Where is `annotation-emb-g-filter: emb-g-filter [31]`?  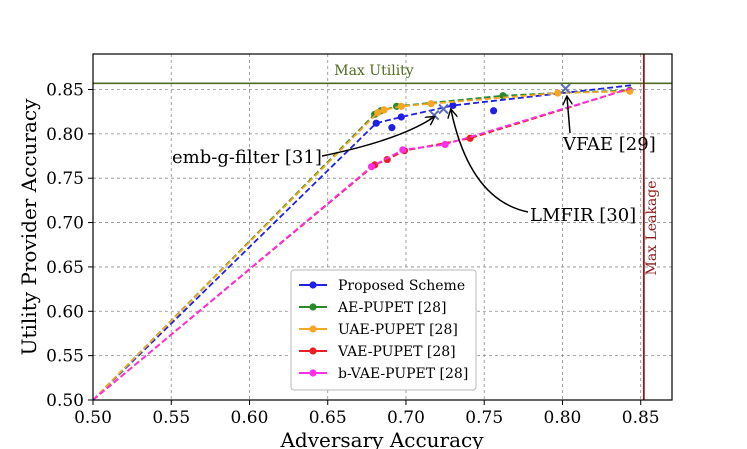 annotation-emb-g-filter: emb-g-filter [31] is located at coordinates (247, 157).